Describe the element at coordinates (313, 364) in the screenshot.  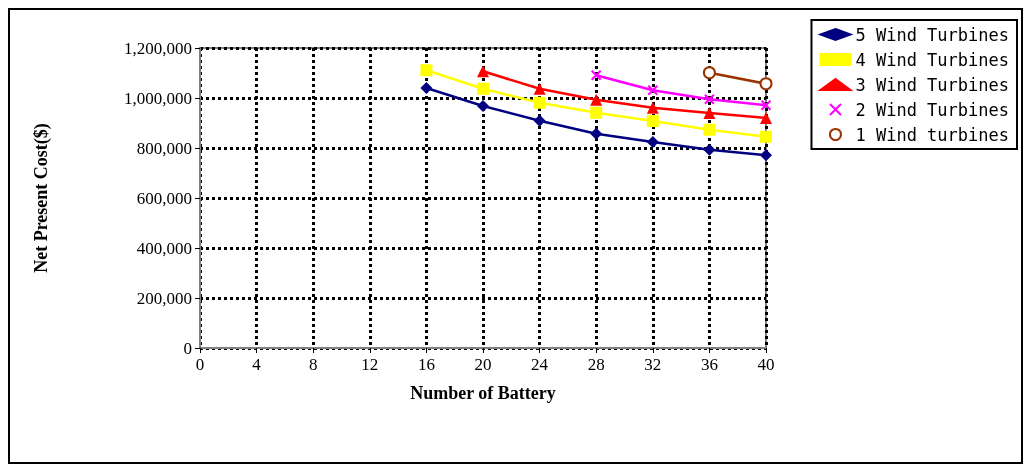
I see `x-tick-label: 8` at that location.